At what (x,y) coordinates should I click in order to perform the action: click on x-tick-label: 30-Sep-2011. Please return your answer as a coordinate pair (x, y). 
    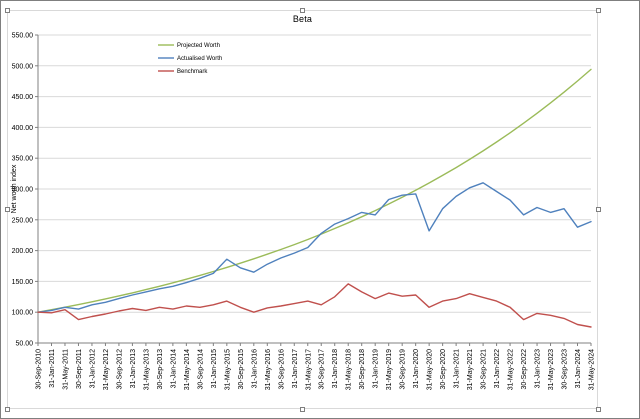
    Looking at the image, I should click on (79, 369).